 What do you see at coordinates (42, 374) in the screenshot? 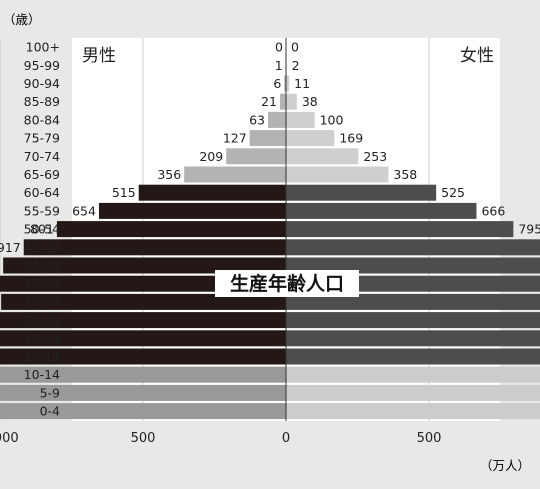
I see `age-tick-label: 10-14` at bounding box center [42, 374].